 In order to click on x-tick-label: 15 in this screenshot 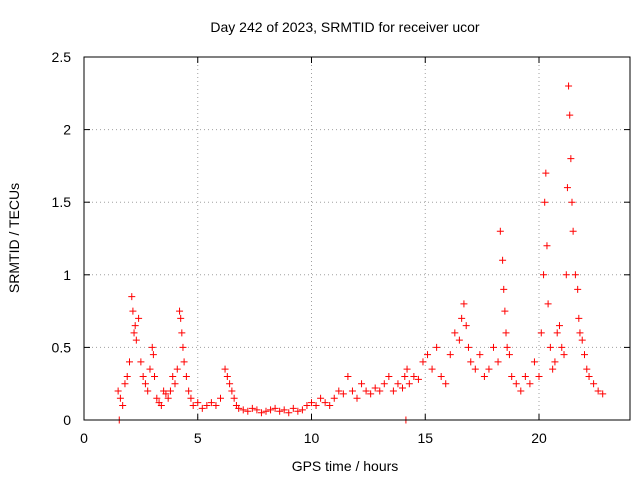, I will do `click(425, 438)`.